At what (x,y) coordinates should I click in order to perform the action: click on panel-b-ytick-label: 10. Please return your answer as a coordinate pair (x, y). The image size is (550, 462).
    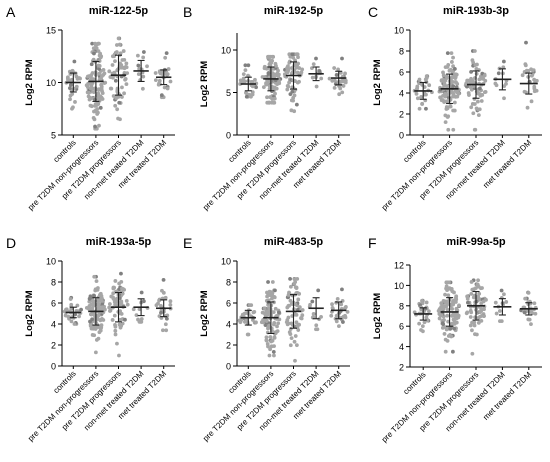
    Looking at the image, I should click on (226, 51).